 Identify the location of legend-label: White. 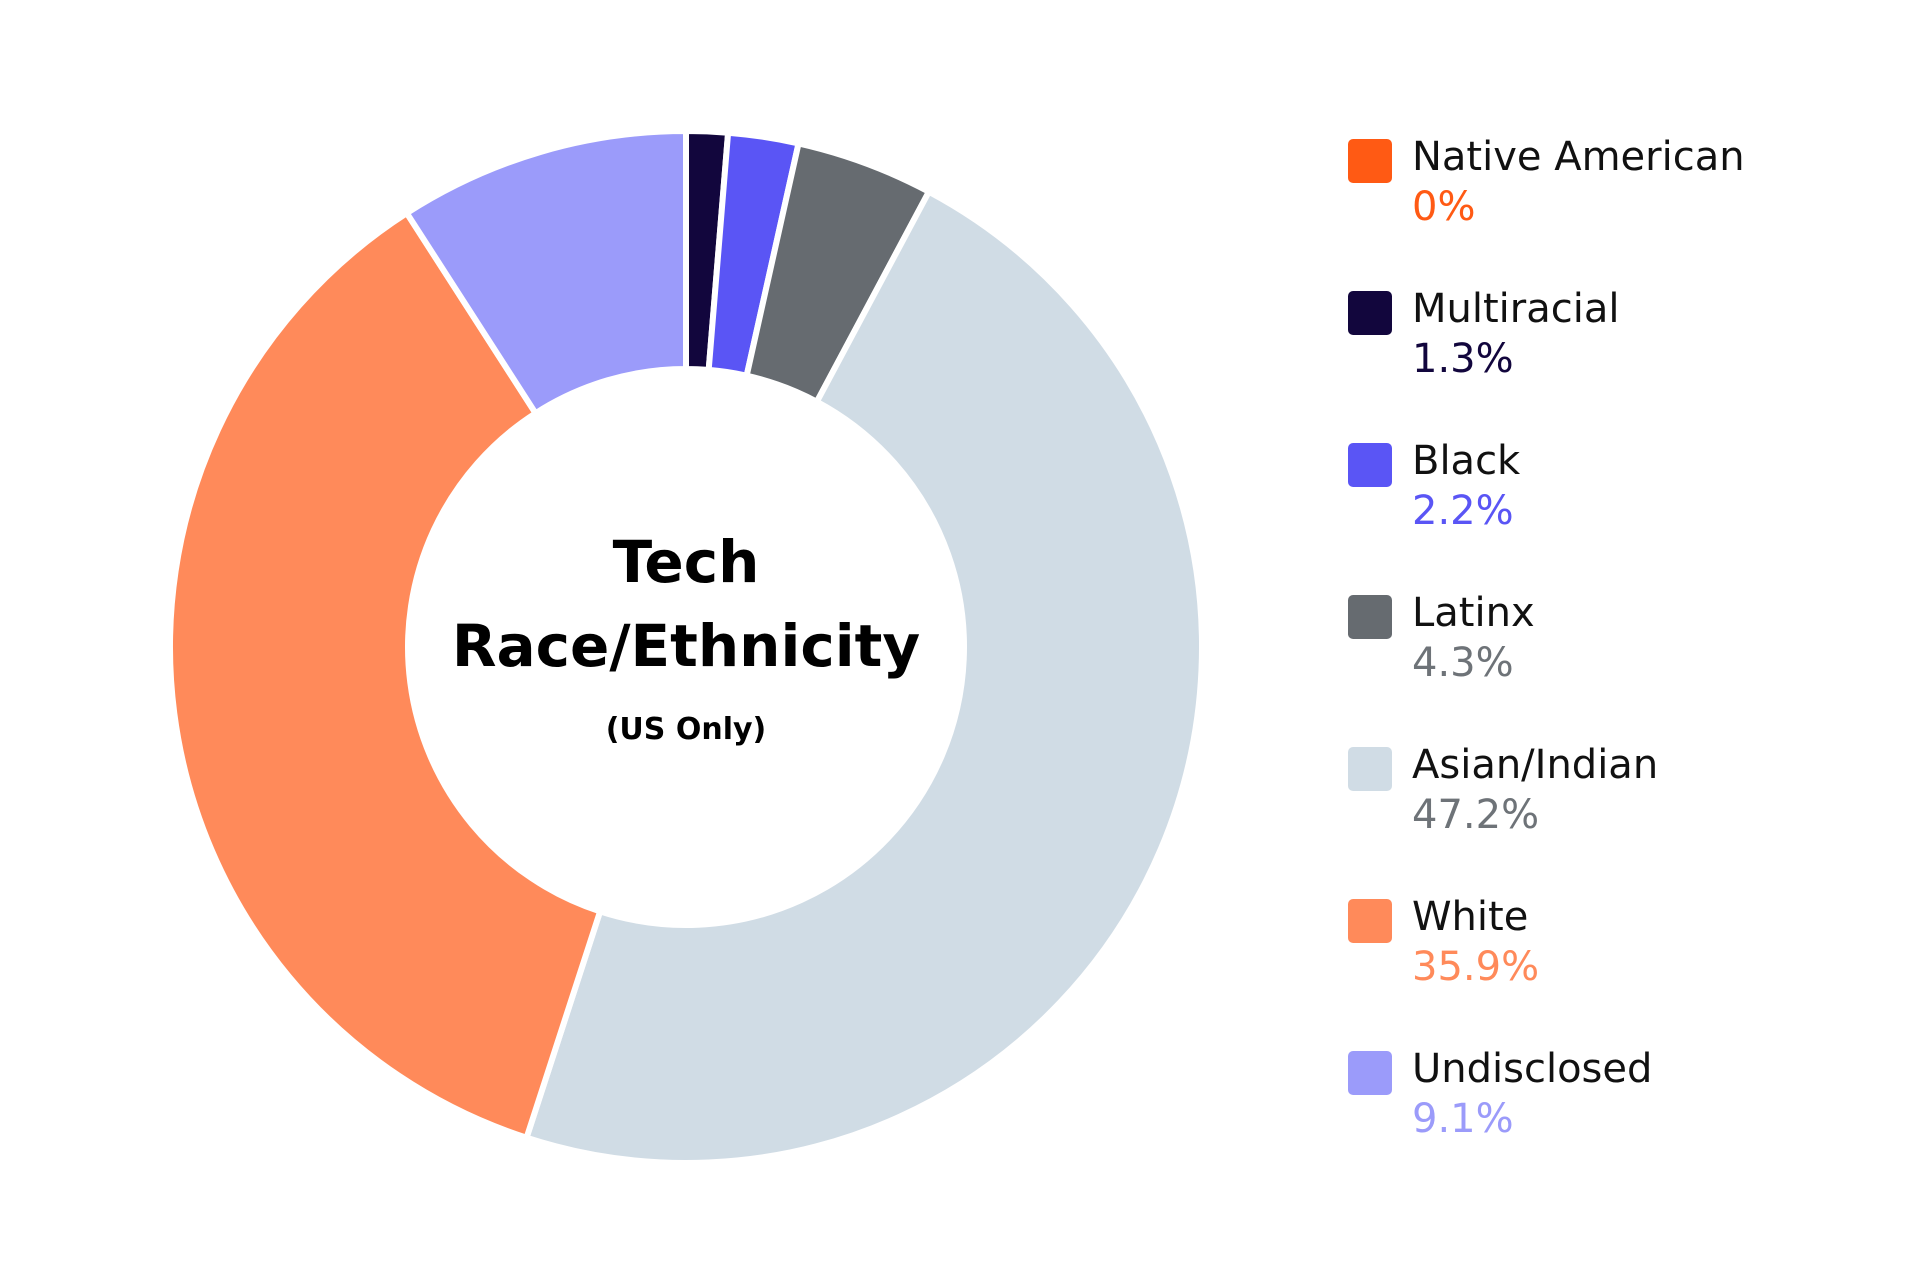
(1470, 917).